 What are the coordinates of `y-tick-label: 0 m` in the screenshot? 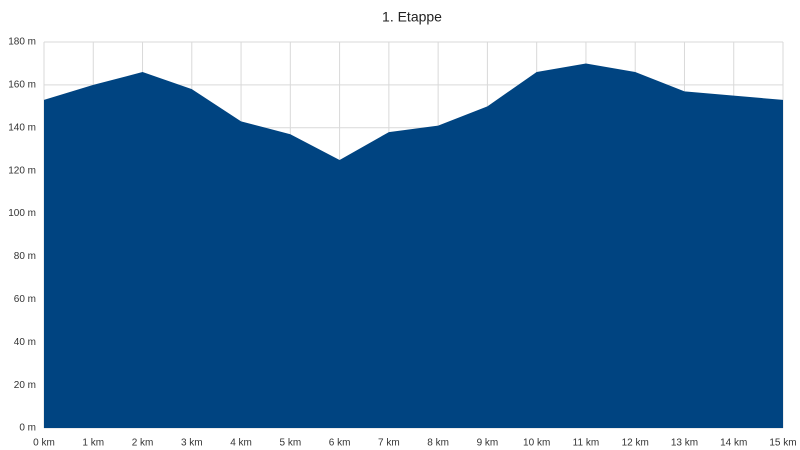 It's located at (27, 428).